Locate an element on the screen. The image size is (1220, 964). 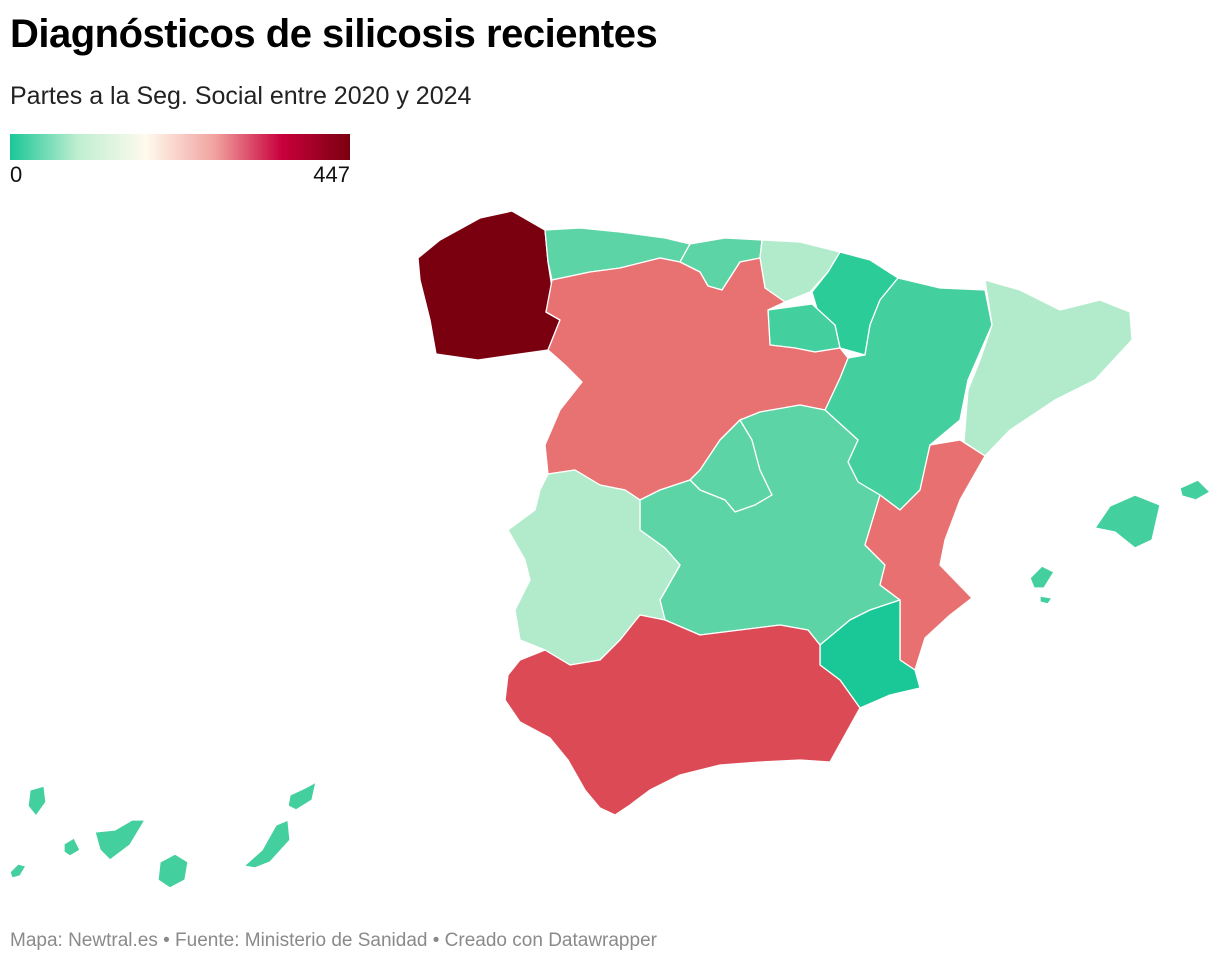
region-murcia: Región de Murcia is located at coordinates (870, 654).